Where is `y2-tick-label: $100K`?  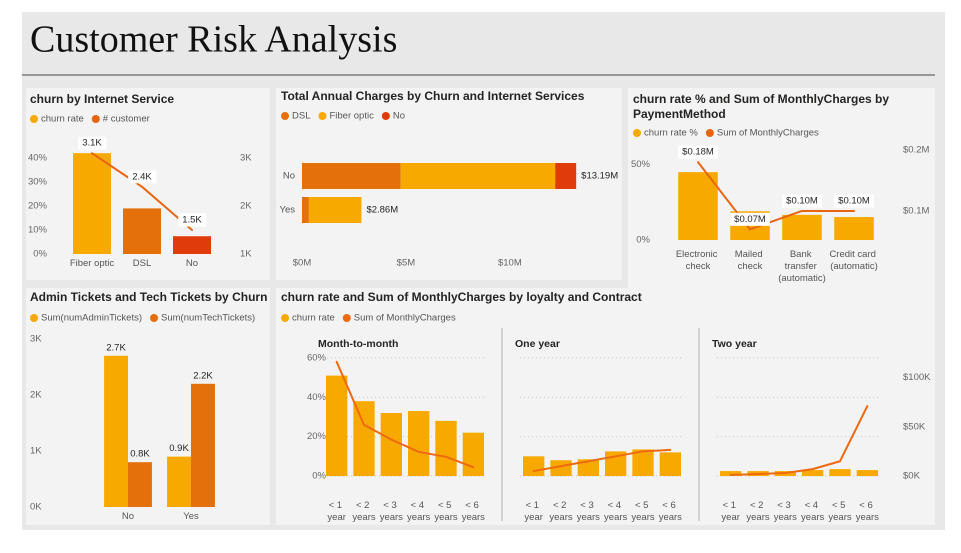
y2-tick-label: $100K is located at coordinates (917, 377).